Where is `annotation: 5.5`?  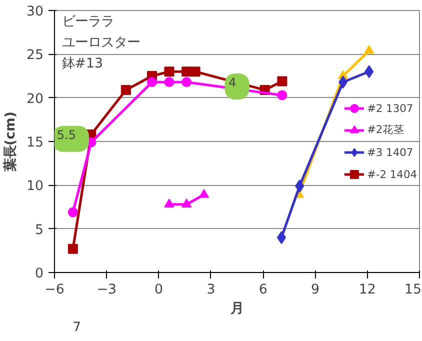
annotation: 5.5 is located at coordinates (66, 135).